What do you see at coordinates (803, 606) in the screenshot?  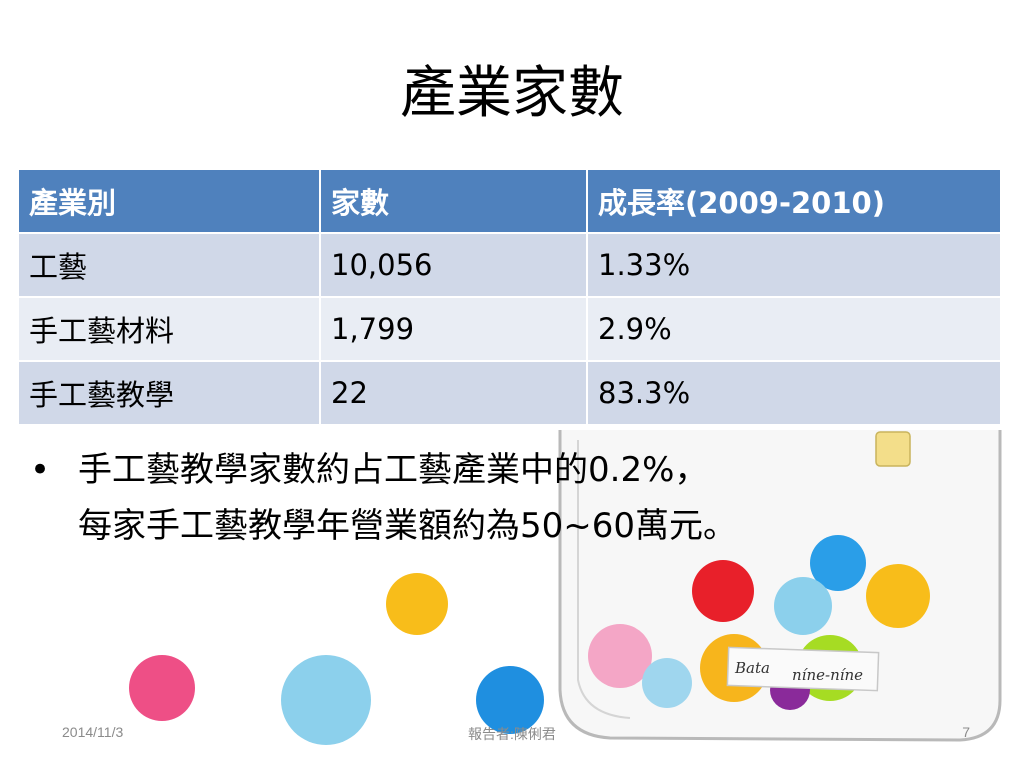 I see `candy-lightblue` at bounding box center [803, 606].